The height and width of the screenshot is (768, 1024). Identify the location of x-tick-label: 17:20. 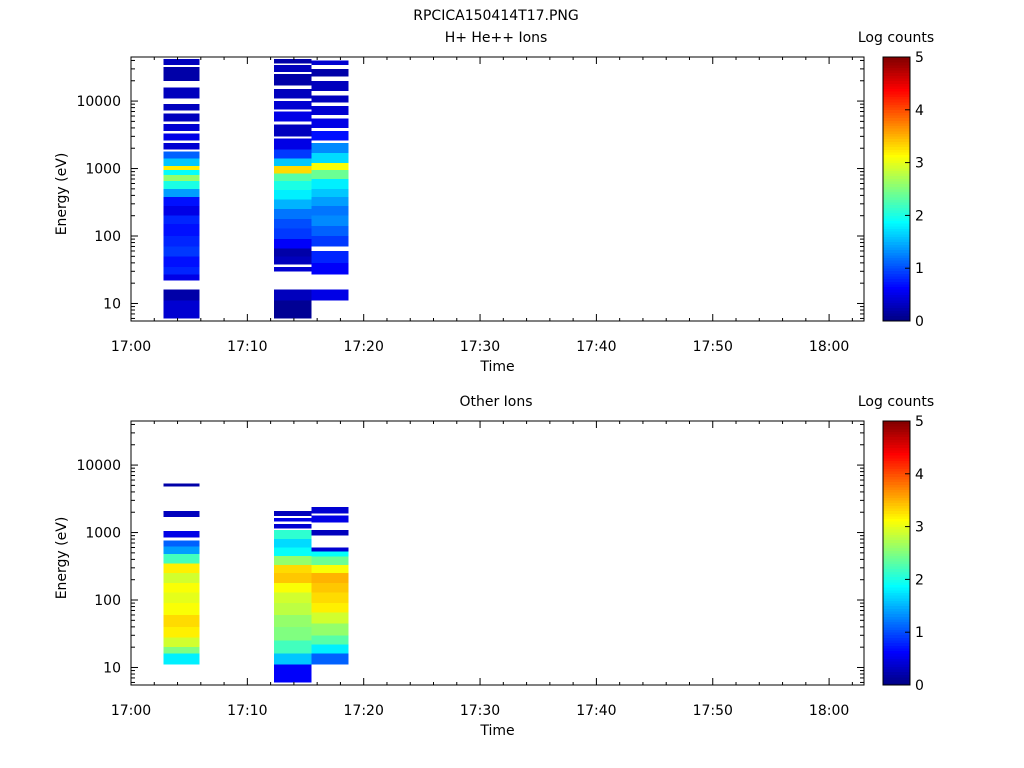
(364, 711).